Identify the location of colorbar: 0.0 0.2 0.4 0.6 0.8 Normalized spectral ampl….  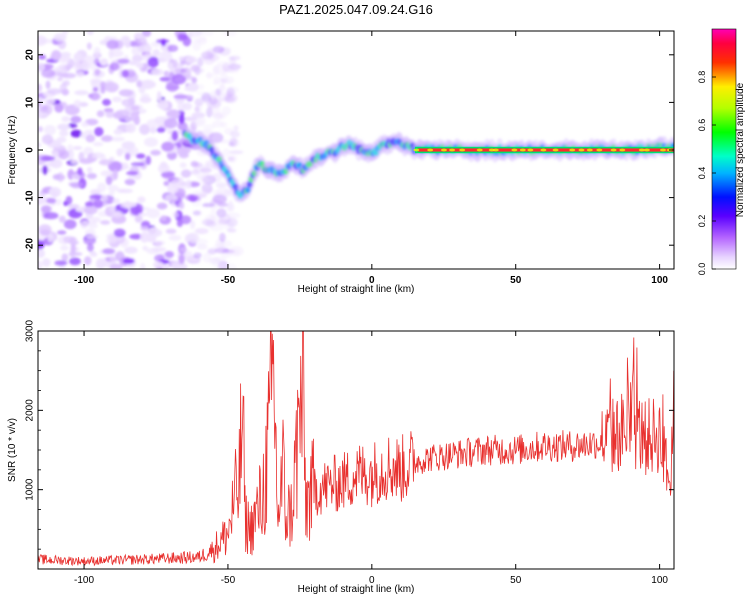
(721, 151).